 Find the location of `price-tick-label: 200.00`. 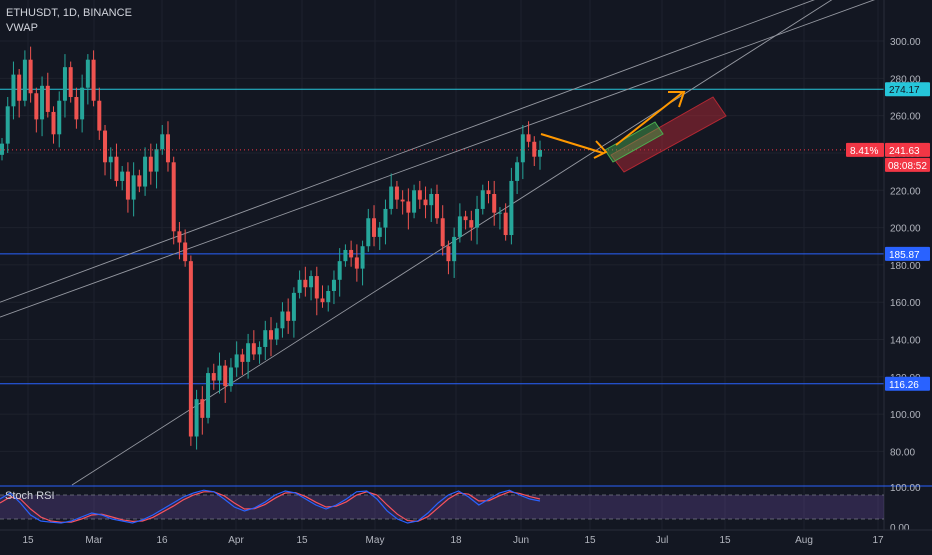

price-tick-label: 200.00 is located at coordinates (905, 229).